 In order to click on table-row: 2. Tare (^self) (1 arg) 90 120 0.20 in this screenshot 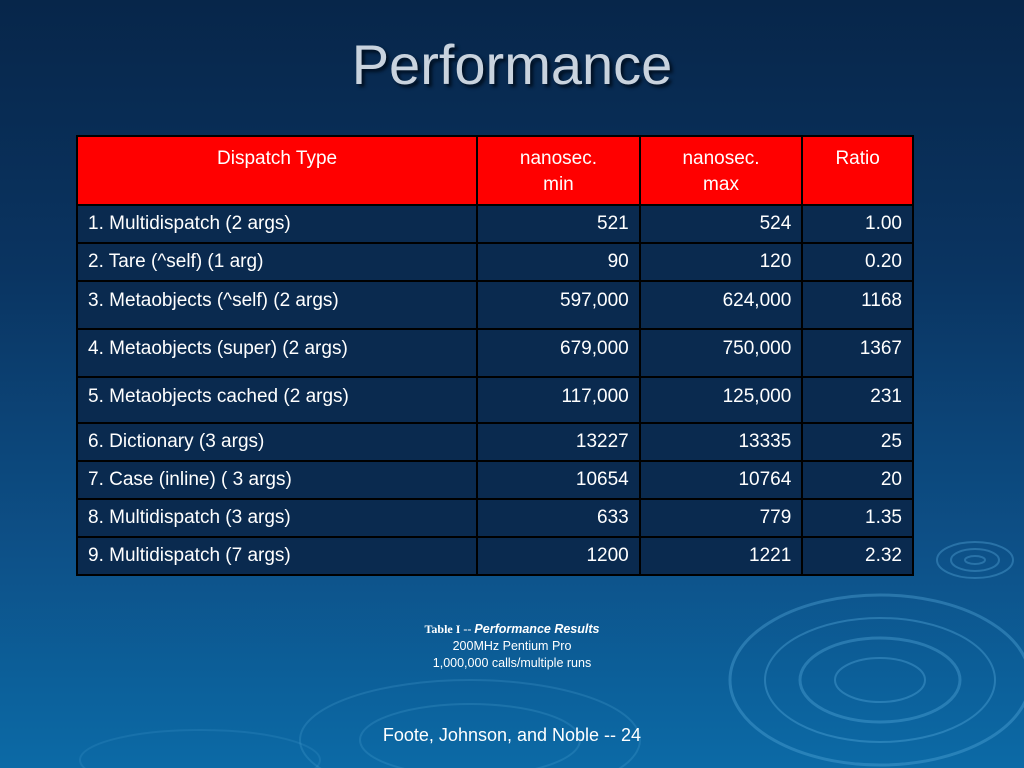, I will do `click(494, 262)`.